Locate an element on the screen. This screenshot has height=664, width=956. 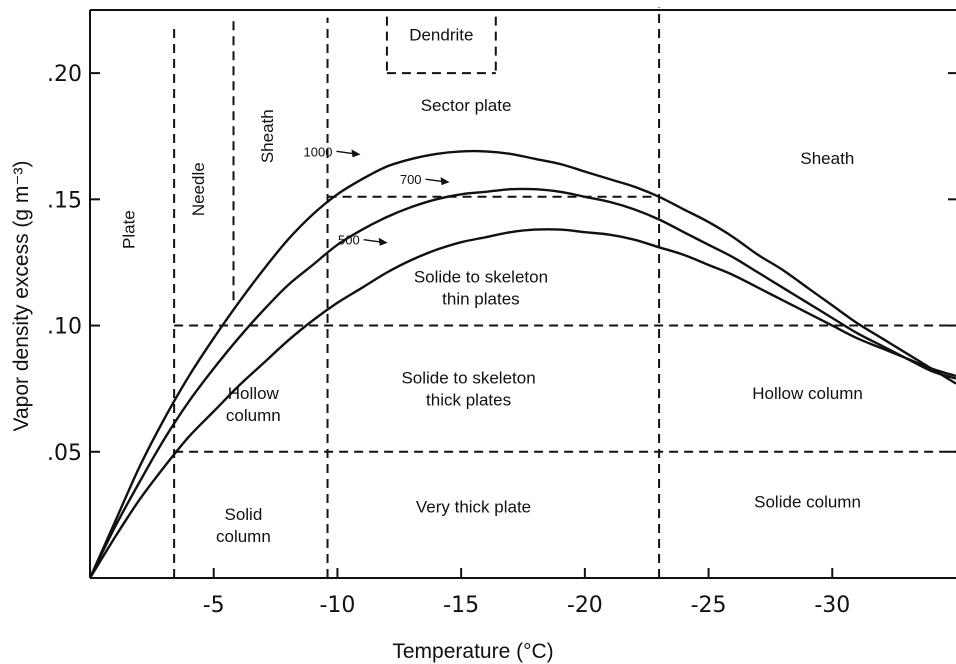
region-label: Plate is located at coordinates (129, 229).